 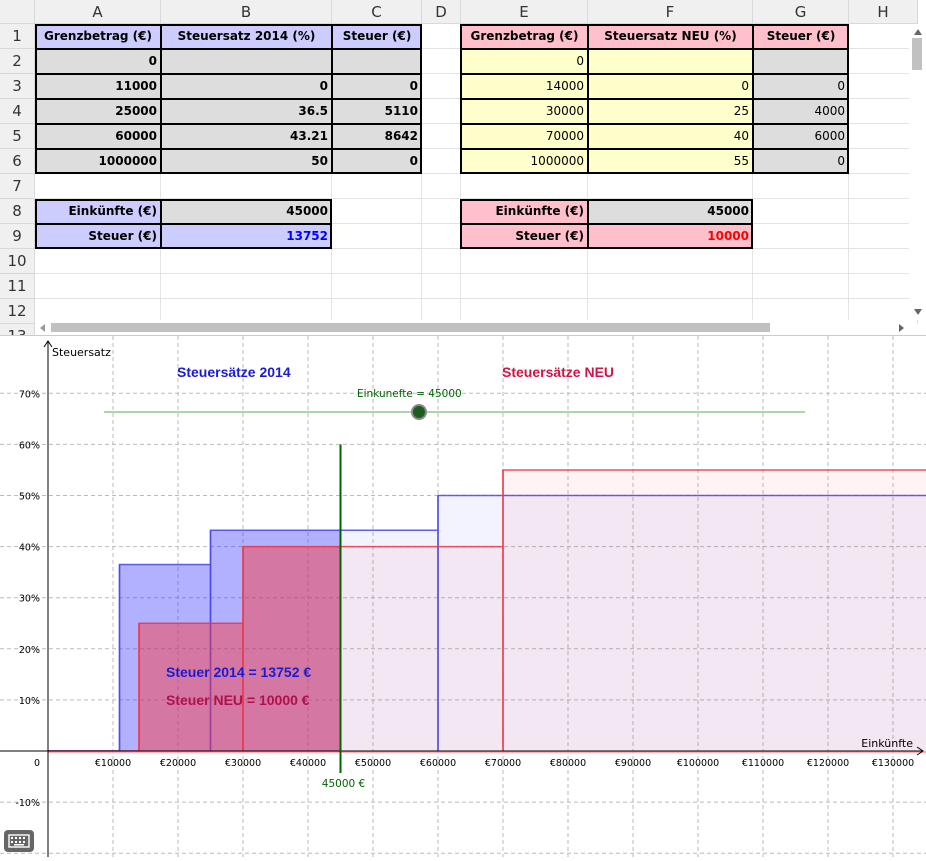 What do you see at coordinates (801, 161) in the screenshot?
I see `cell-g6: 0` at bounding box center [801, 161].